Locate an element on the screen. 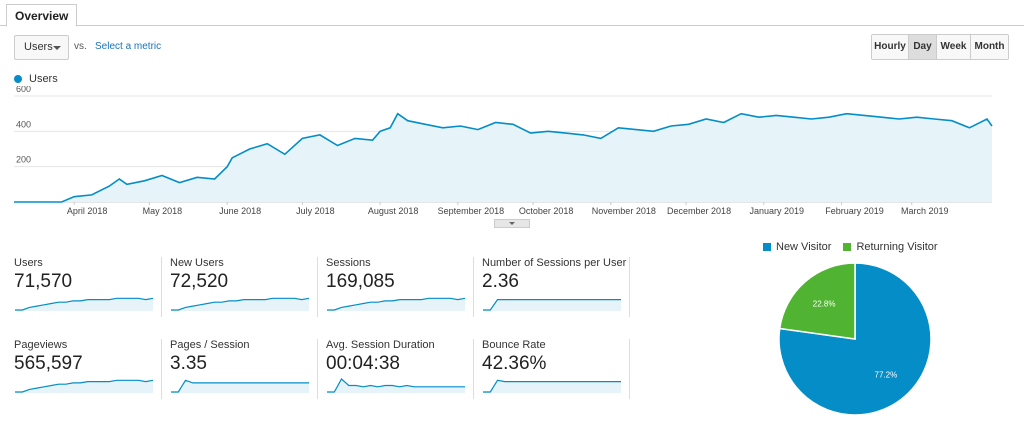 The width and height of the screenshot is (1024, 442). x-tick-label: December 2018 is located at coordinates (699, 211).